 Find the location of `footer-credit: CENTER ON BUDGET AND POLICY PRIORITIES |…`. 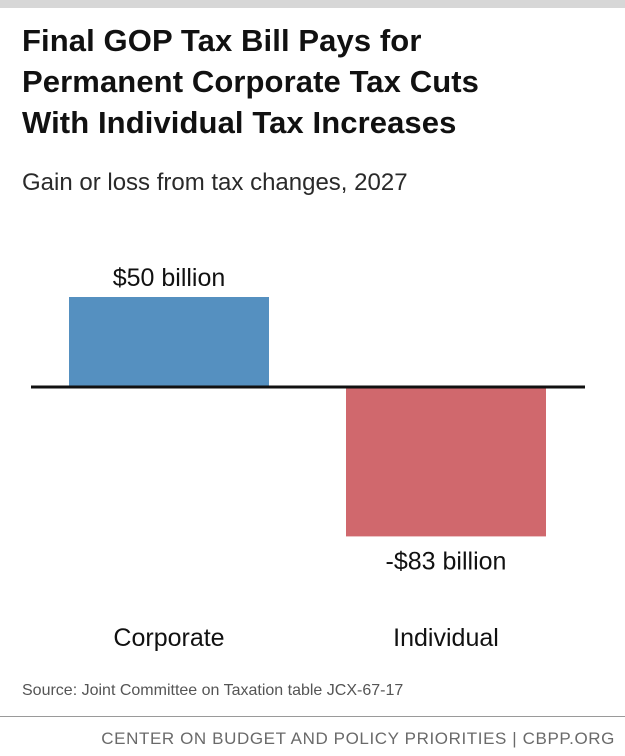

footer-credit: CENTER ON BUDGET AND POLICY PRIORITIES |… is located at coordinates (358, 738).